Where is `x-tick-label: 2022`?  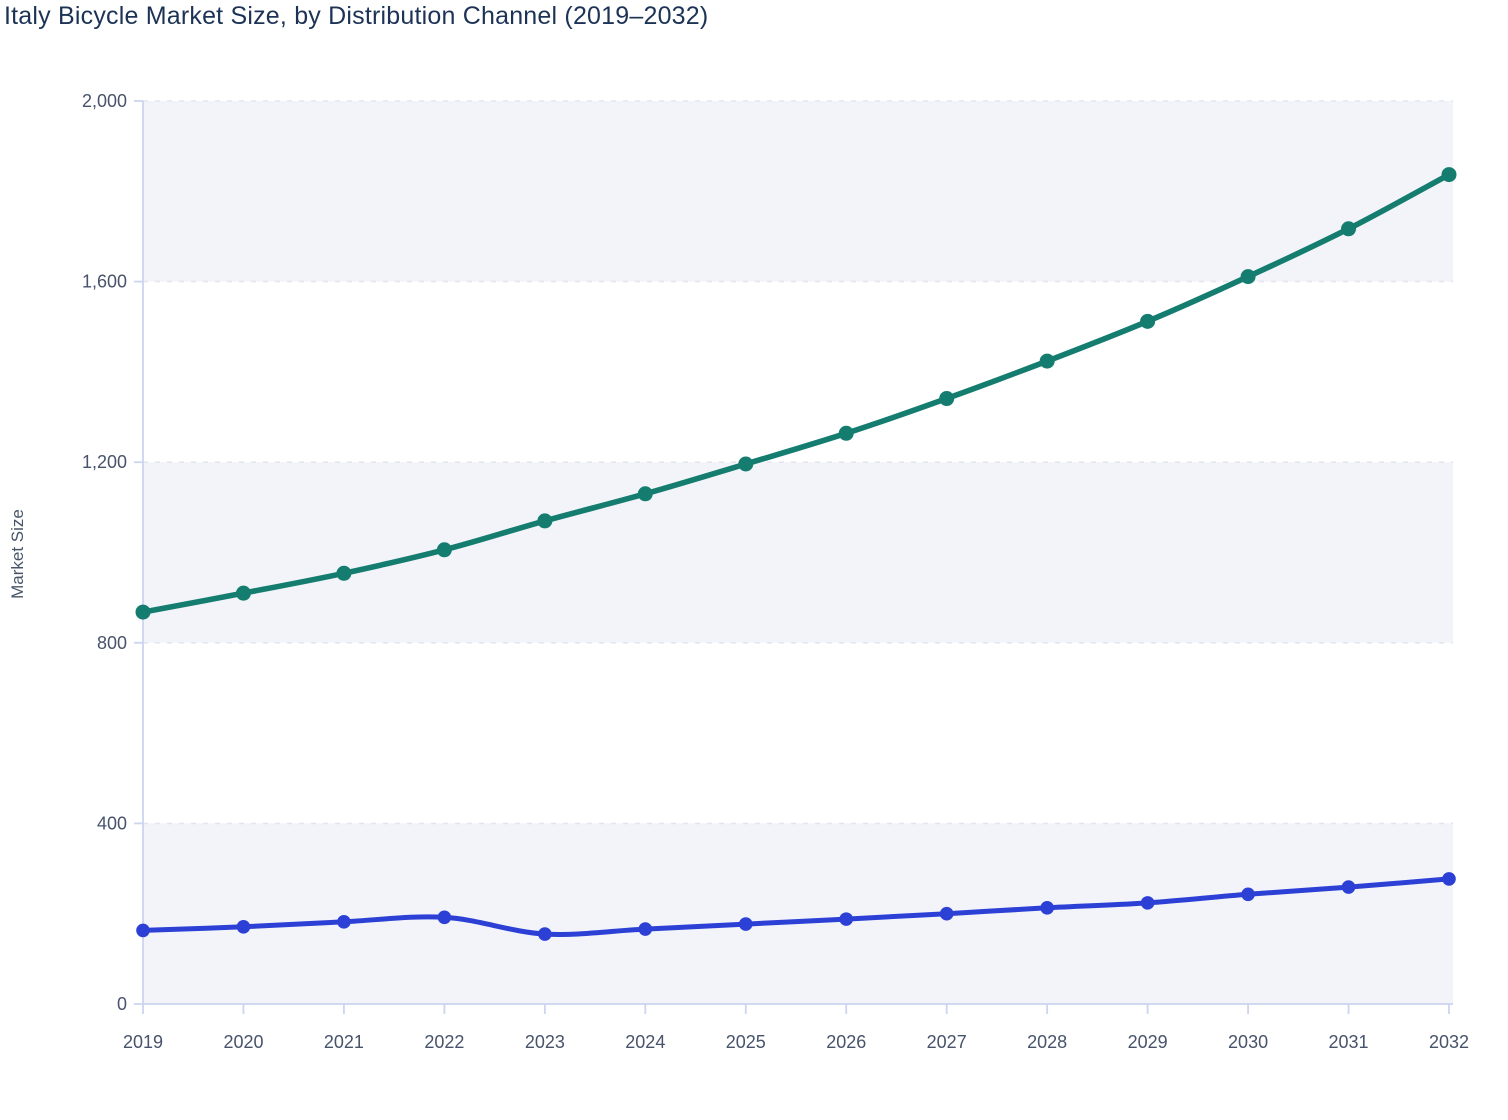
x-tick-label: 2022 is located at coordinates (444, 1042).